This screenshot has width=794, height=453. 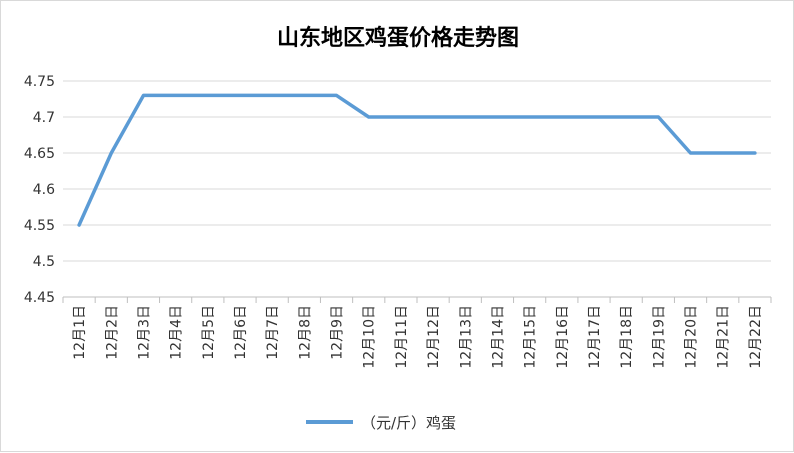 I want to click on y-tick-label: 4.6, so click(x=44, y=190).